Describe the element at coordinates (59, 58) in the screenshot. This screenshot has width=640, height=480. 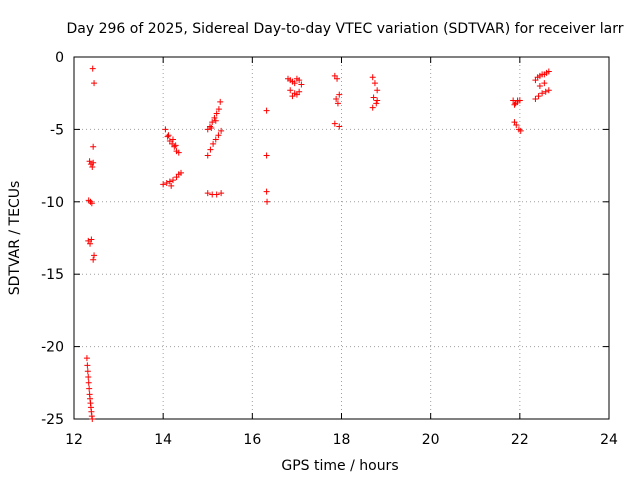
I see `y-tick-label: 0` at that location.